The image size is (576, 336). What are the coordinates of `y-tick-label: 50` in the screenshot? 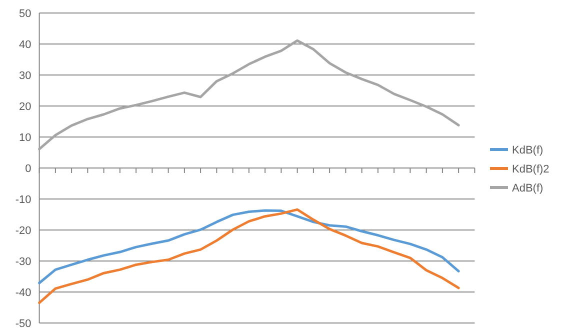 It's located at (25, 14).